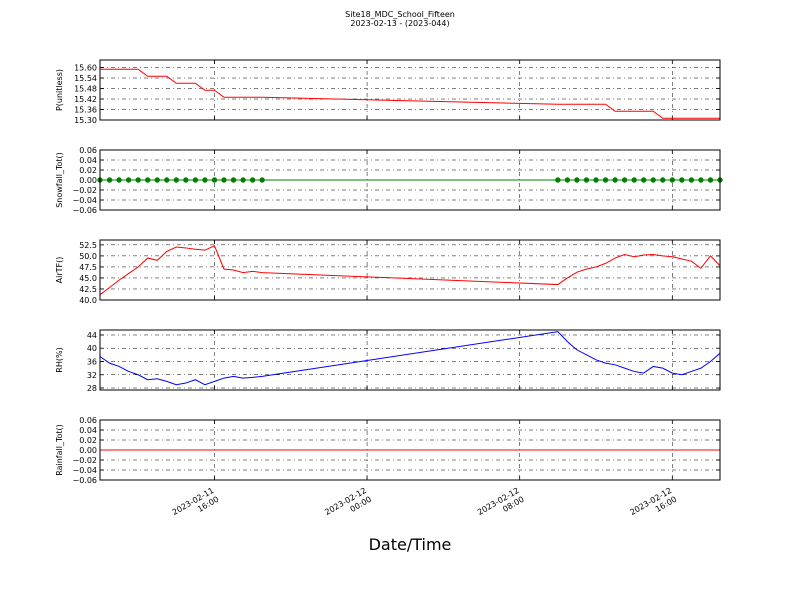 This screenshot has height=600, width=800. I want to click on y-tick-label: 40.0, so click(88, 300).